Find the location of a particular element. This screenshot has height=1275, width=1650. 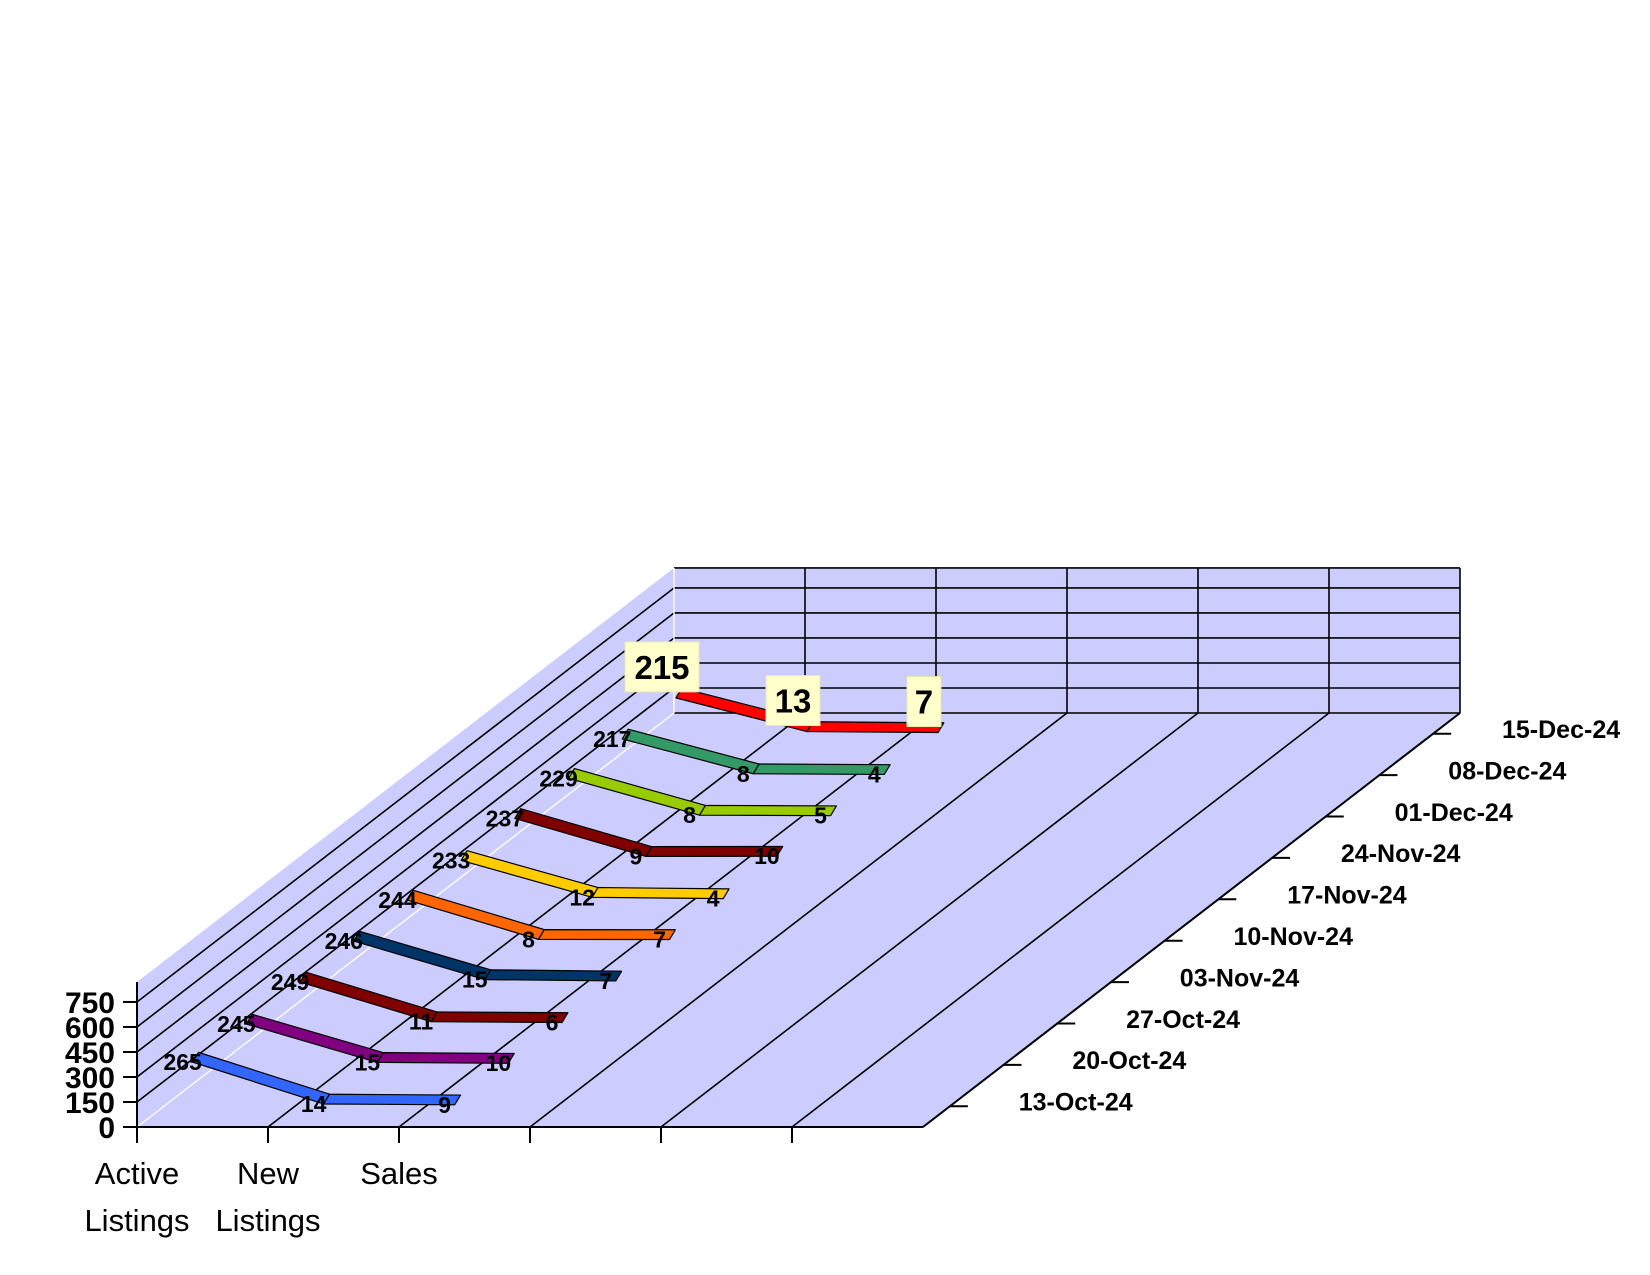

z-category-label: 27-Oct-24 is located at coordinates (1183, 1020).